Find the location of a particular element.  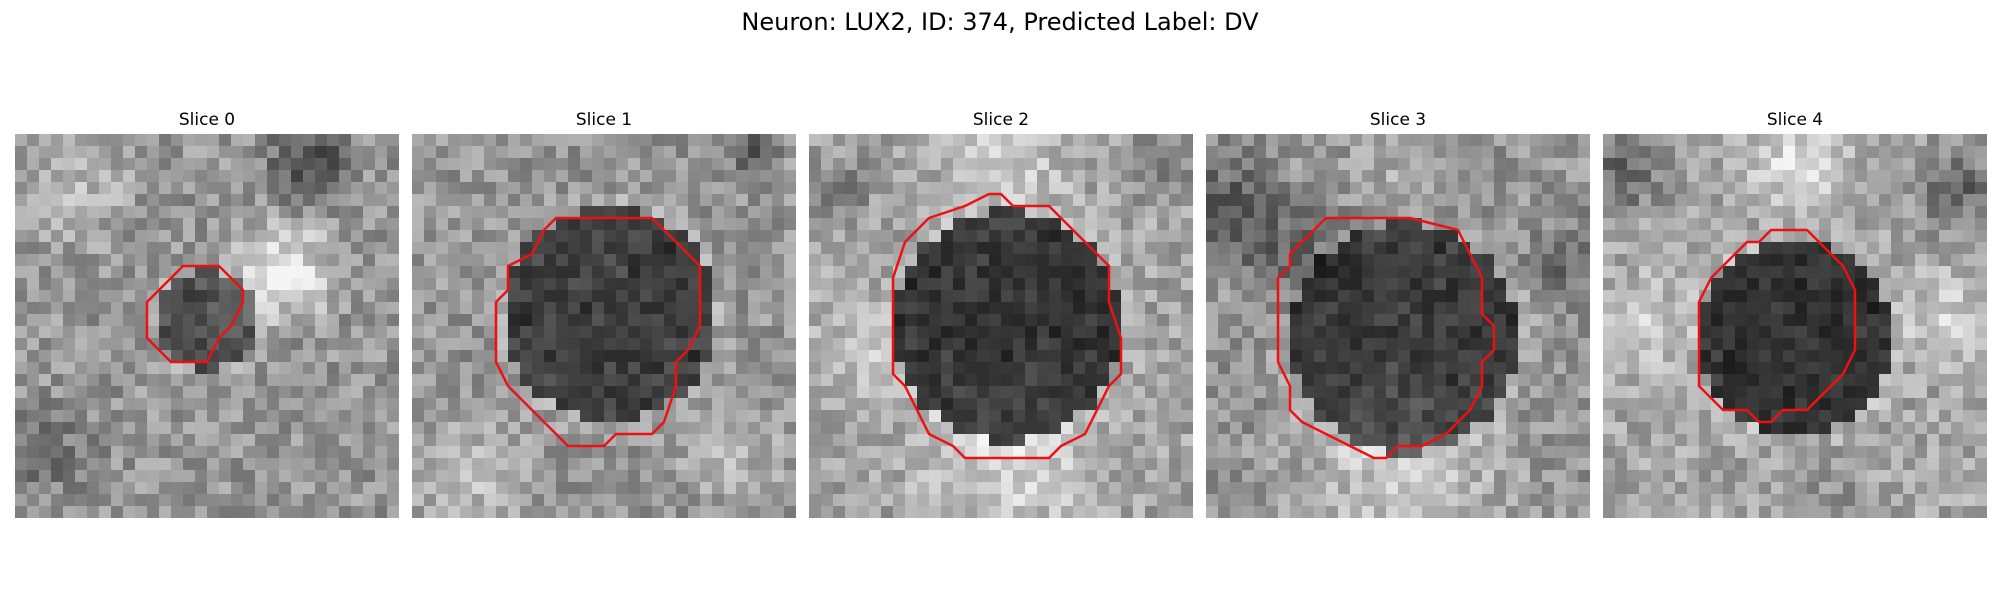

slice-title-4: Slice 4 is located at coordinates (1795, 120).